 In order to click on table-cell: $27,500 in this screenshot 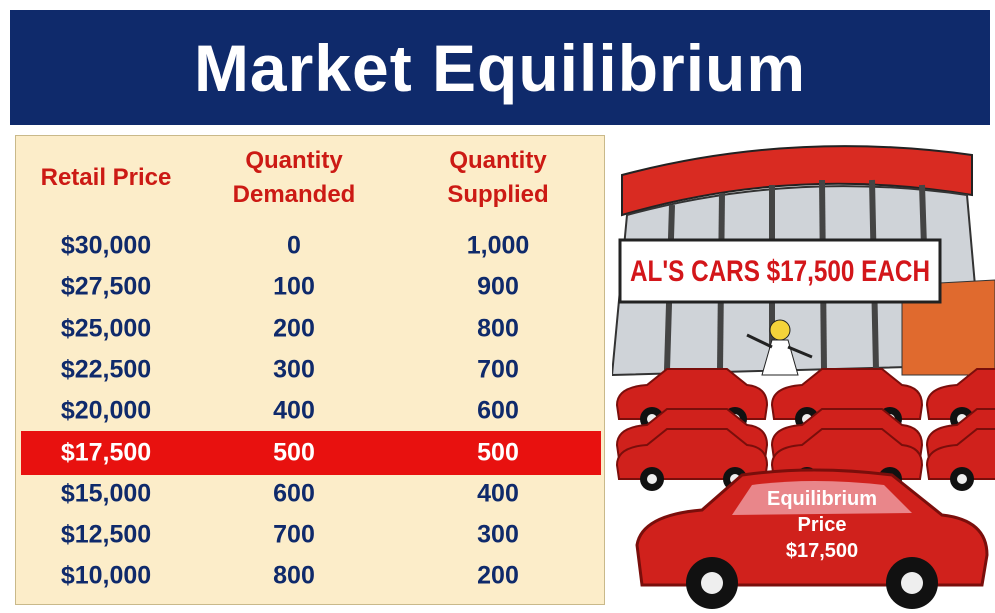, I will do `click(106, 286)`.